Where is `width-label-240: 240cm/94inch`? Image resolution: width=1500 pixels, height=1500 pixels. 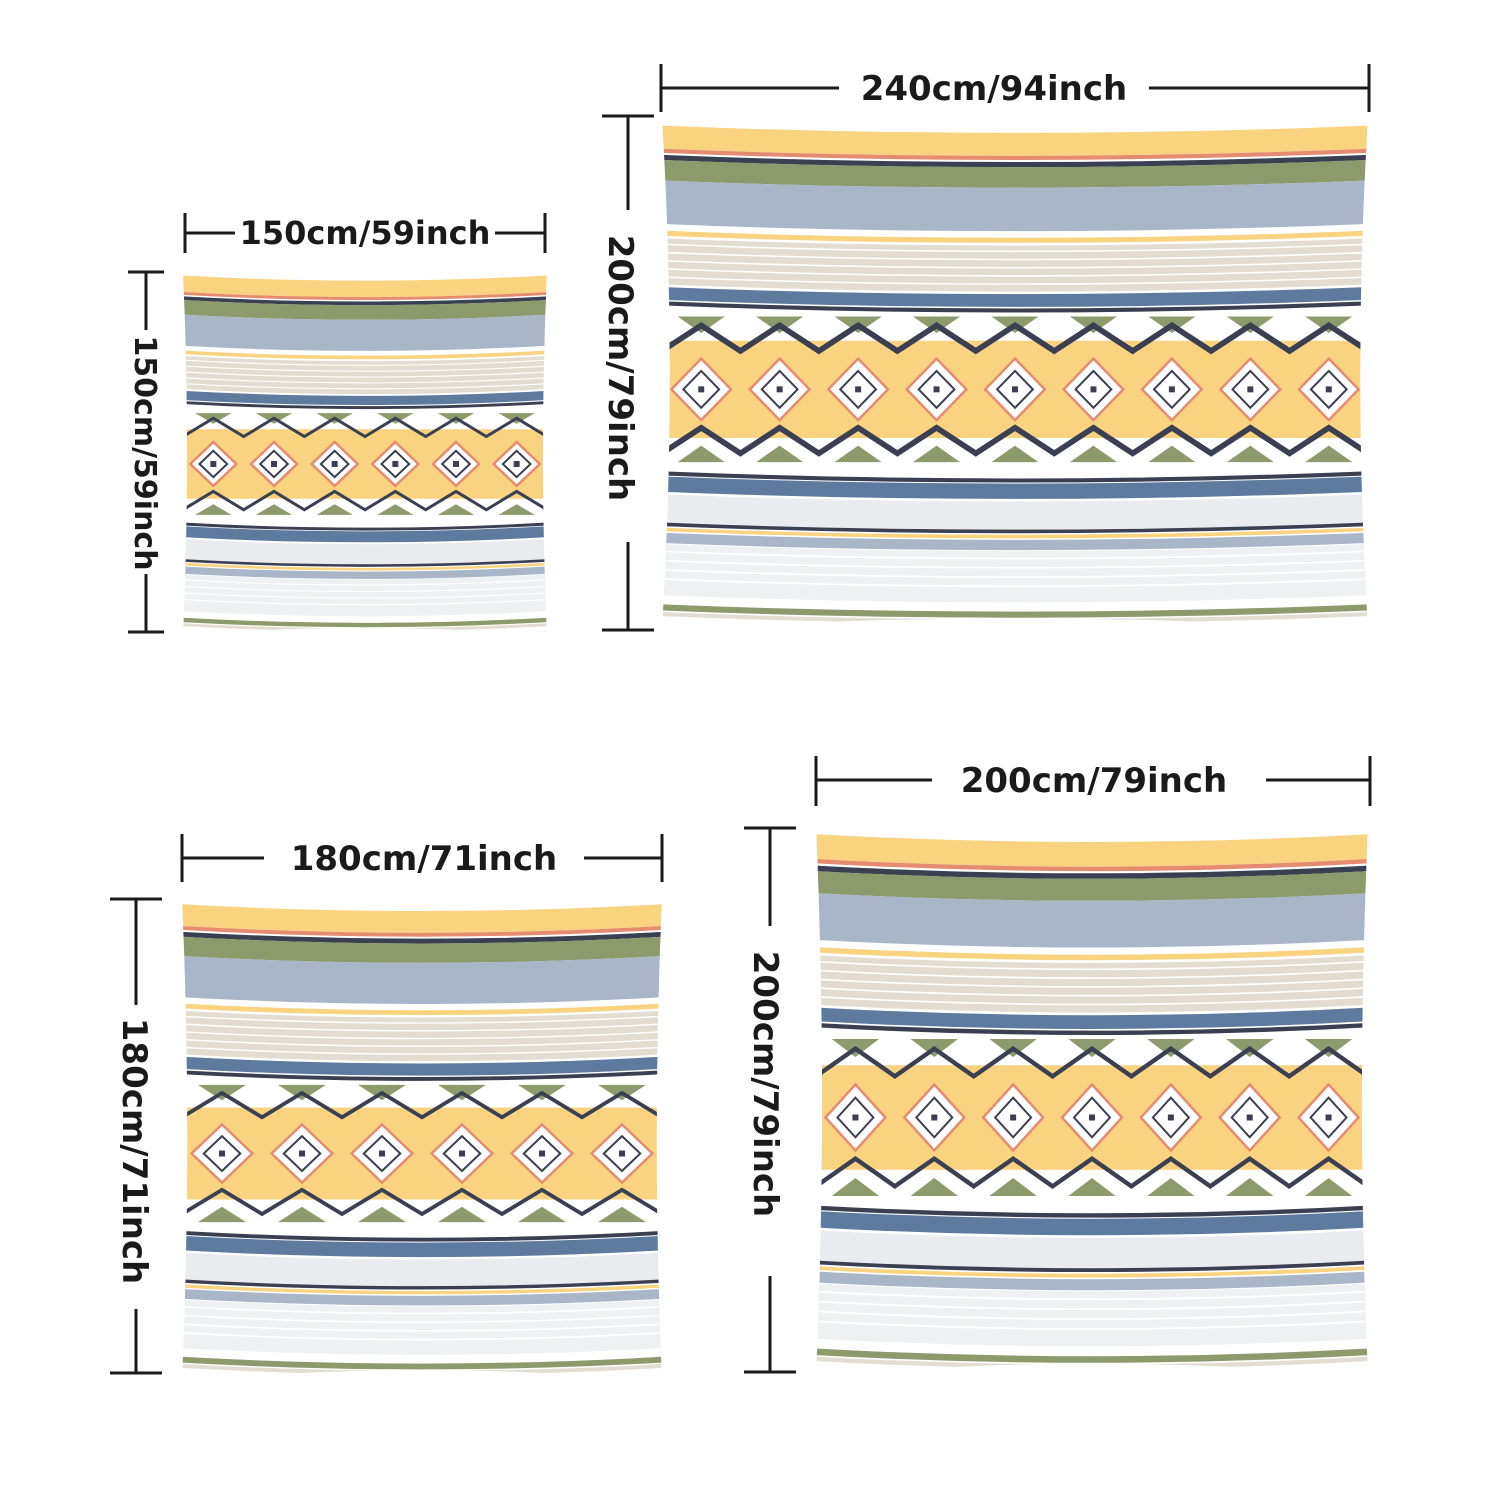
width-label-240: 240cm/94inch is located at coordinates (994, 89).